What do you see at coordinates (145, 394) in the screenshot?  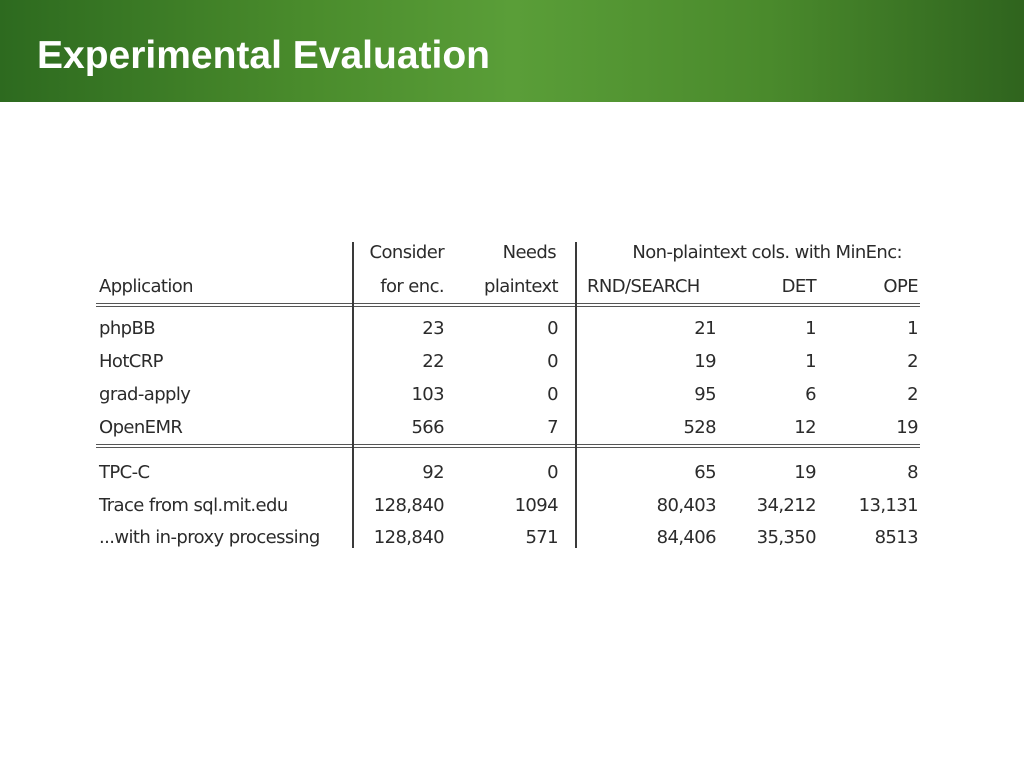 I see `row-app: grad-apply` at bounding box center [145, 394].